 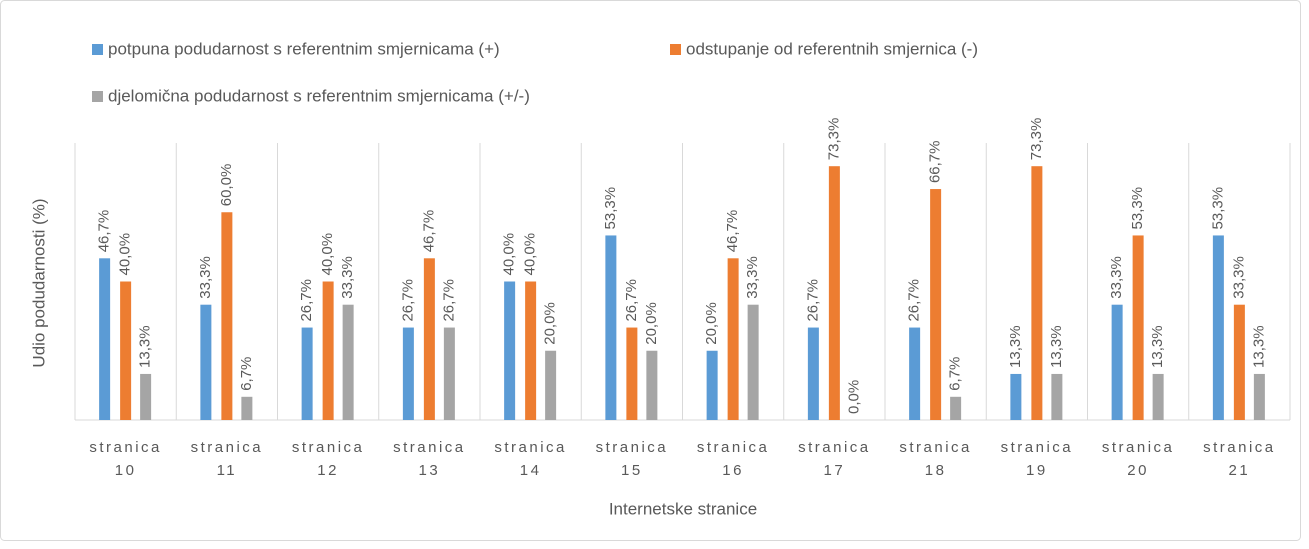 What do you see at coordinates (834, 459) in the screenshot?
I see `x-tick-label: stranica 17` at bounding box center [834, 459].